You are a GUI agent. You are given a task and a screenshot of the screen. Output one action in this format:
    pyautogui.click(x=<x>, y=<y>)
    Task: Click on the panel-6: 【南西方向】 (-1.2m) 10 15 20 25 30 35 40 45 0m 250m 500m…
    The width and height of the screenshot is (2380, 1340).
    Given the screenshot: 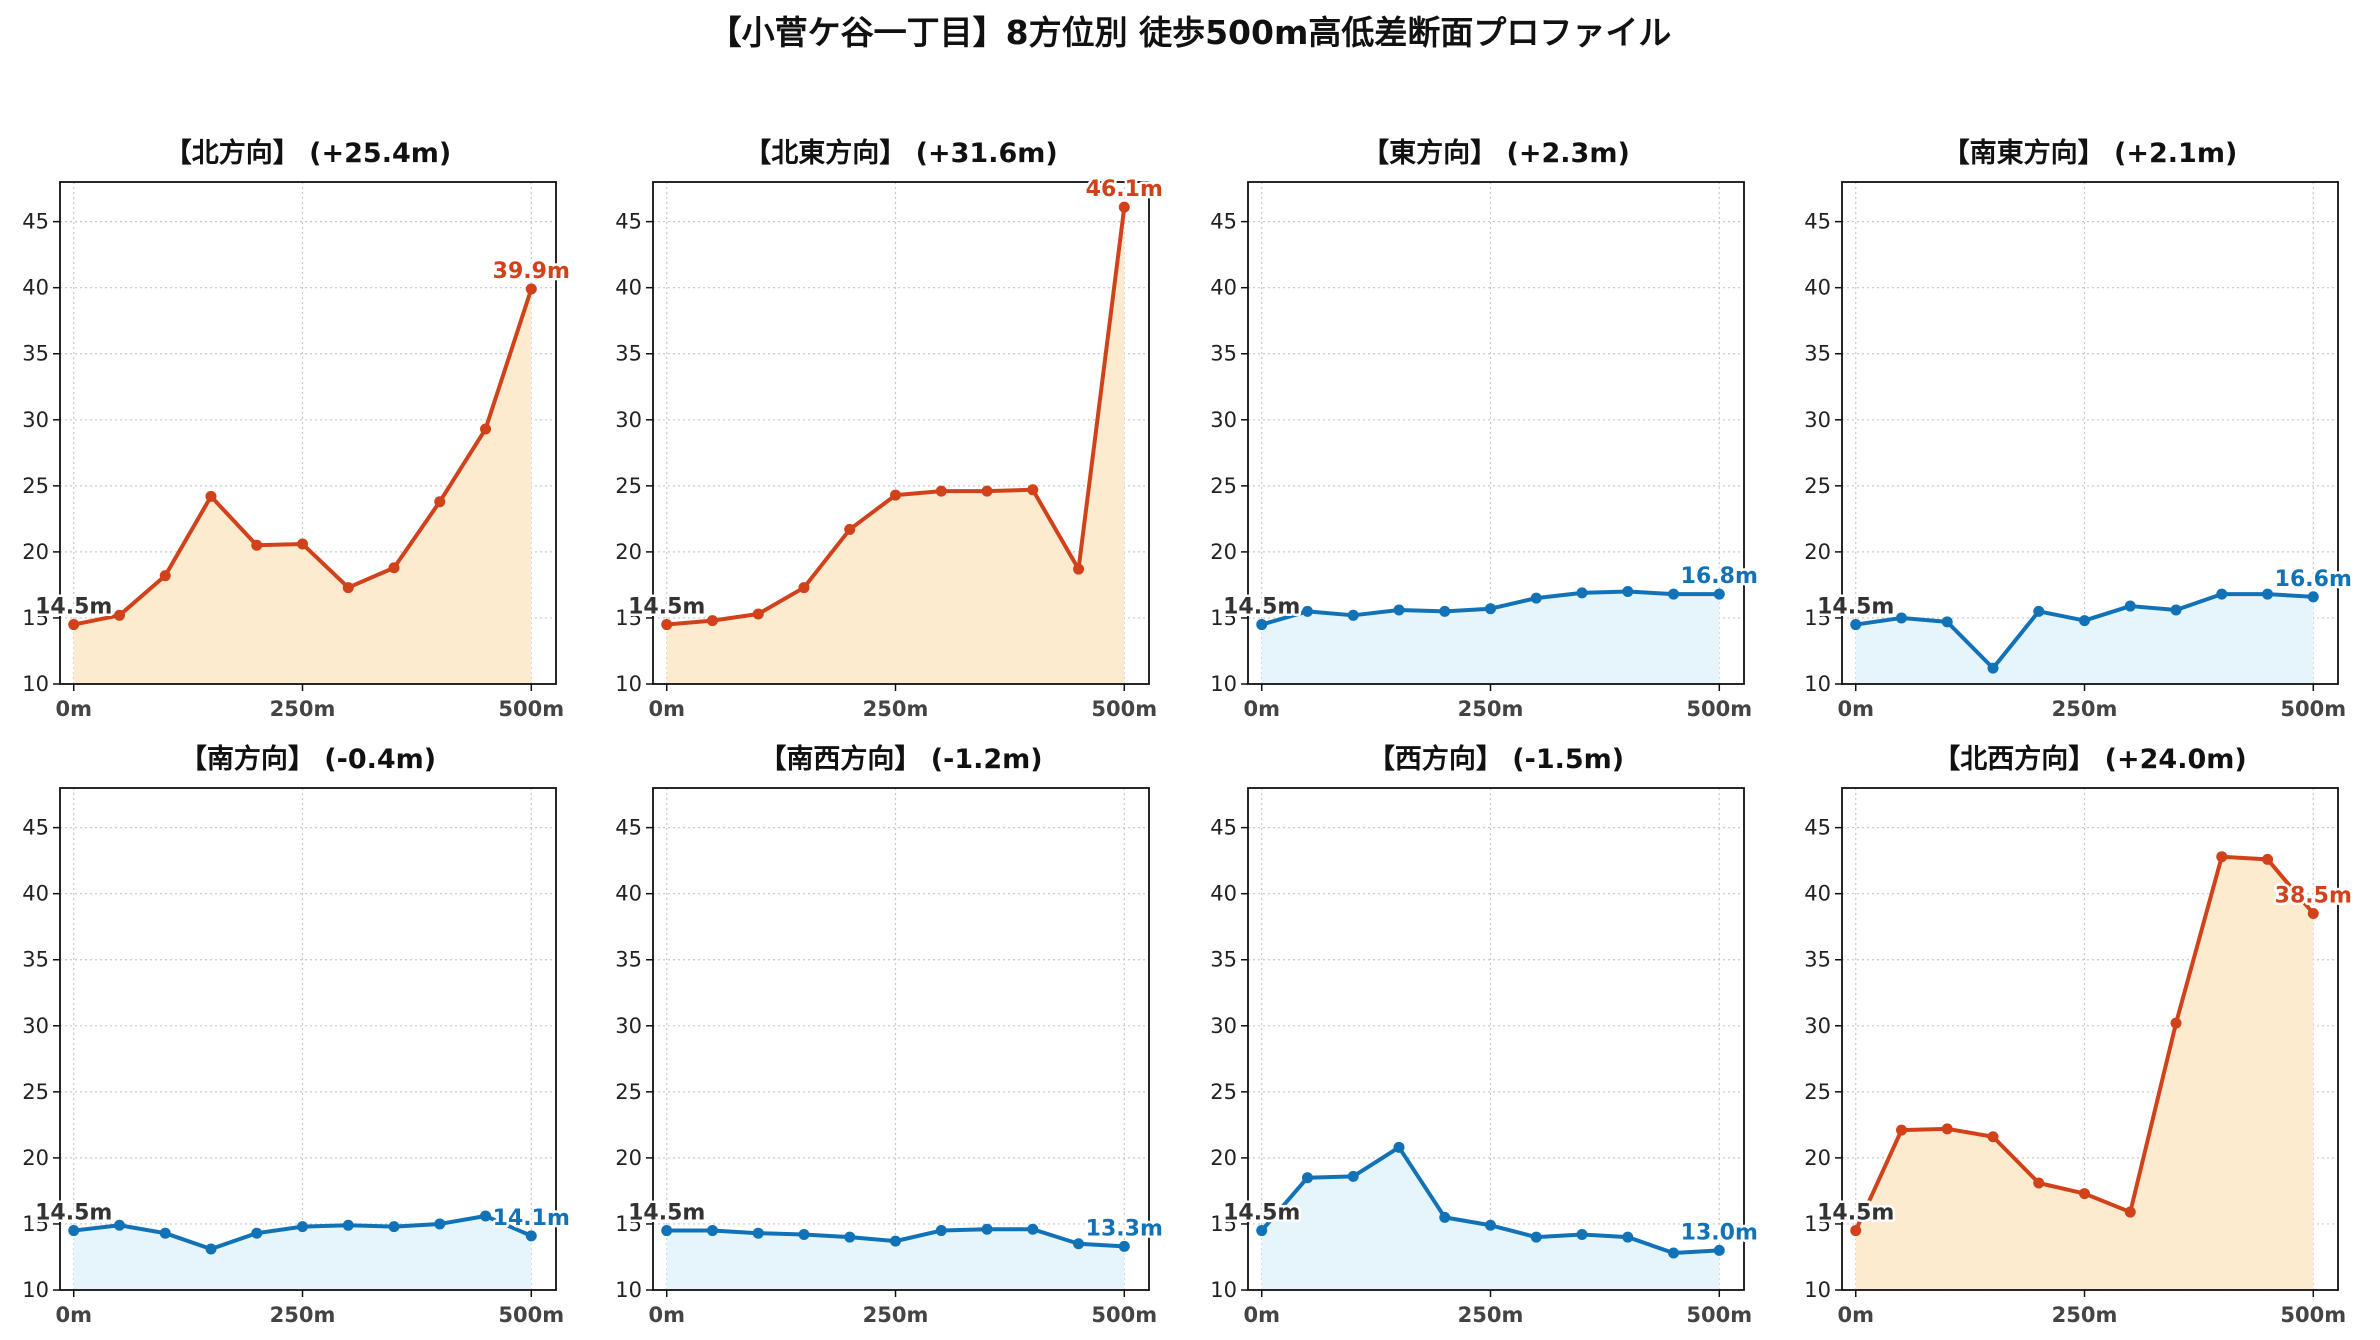 What is the action you would take?
    pyautogui.click(x=890, y=1035)
    